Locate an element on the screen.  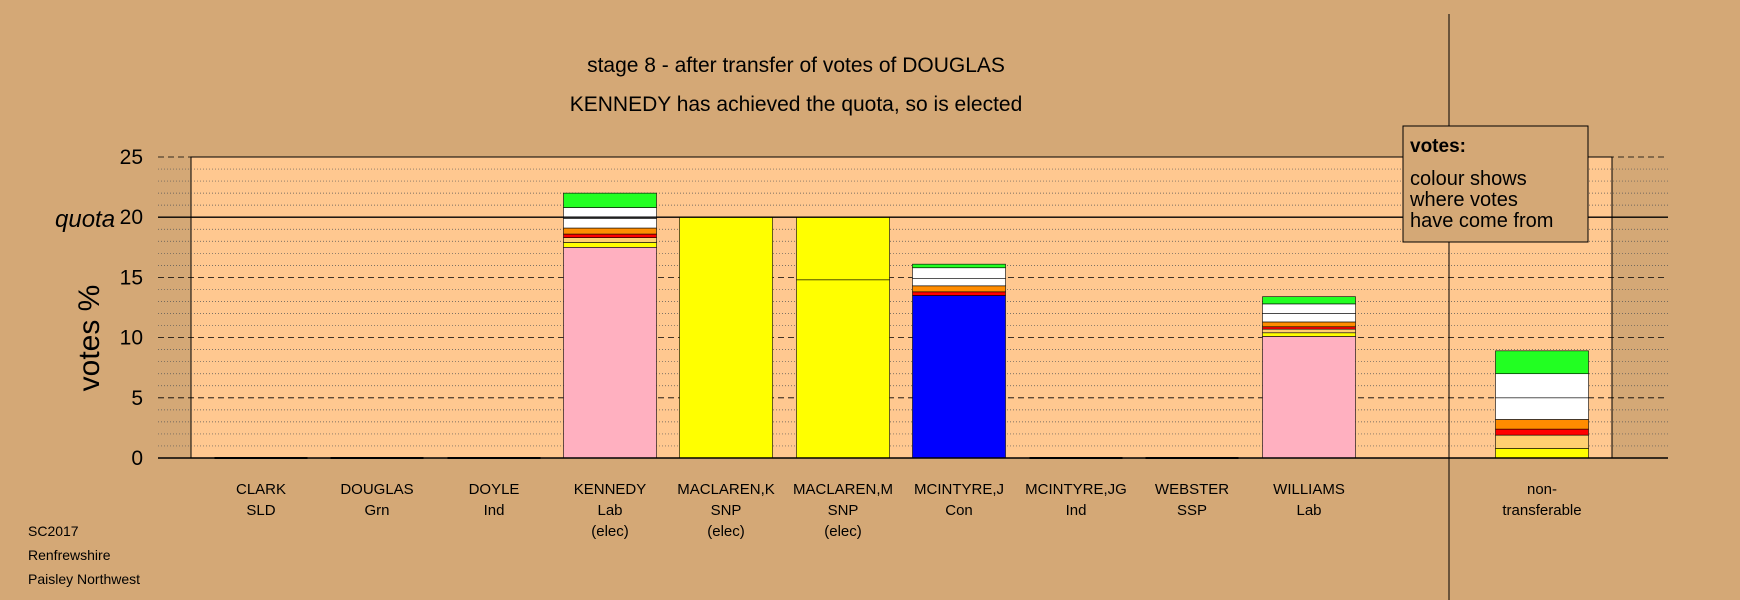
footer-council: Renfrewshire is located at coordinates (69, 555).